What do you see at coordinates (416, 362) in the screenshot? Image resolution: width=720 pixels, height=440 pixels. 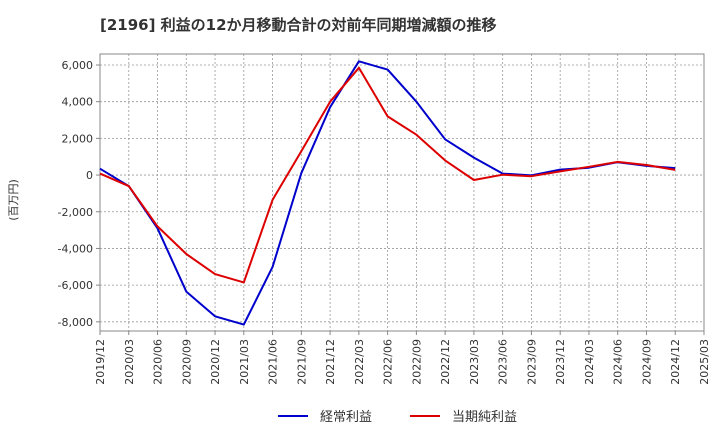 I see `x-tick-label: 2022/09` at bounding box center [416, 362].